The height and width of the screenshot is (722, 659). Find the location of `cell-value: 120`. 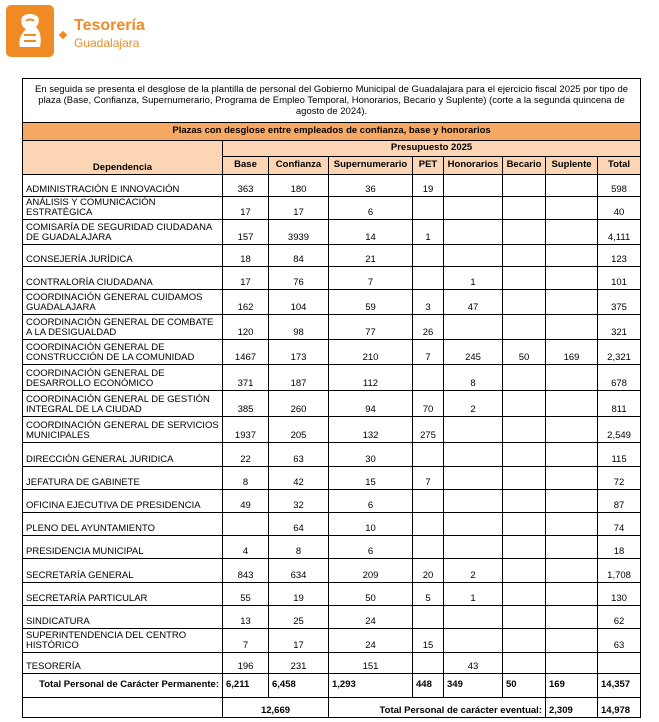

cell-value: 120 is located at coordinates (245, 327).